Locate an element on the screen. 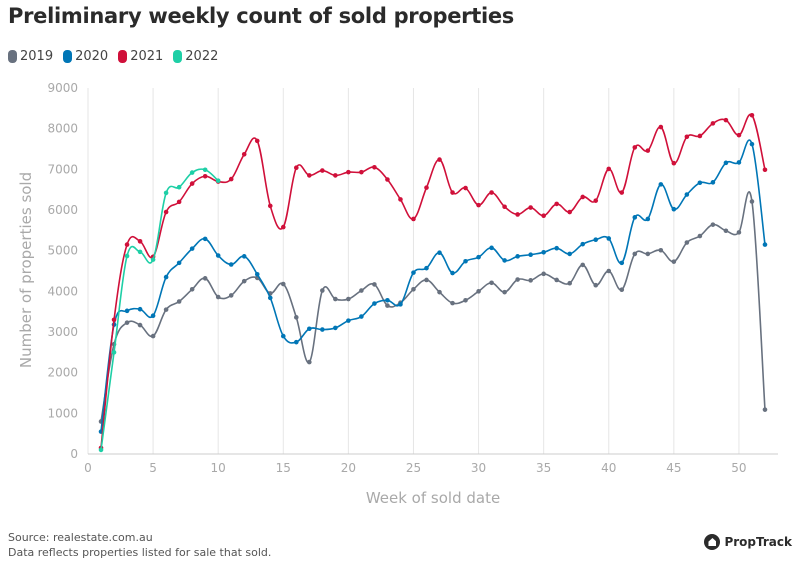 The width and height of the screenshot is (808, 575). y-tick-label: 0 is located at coordinates (74, 454).